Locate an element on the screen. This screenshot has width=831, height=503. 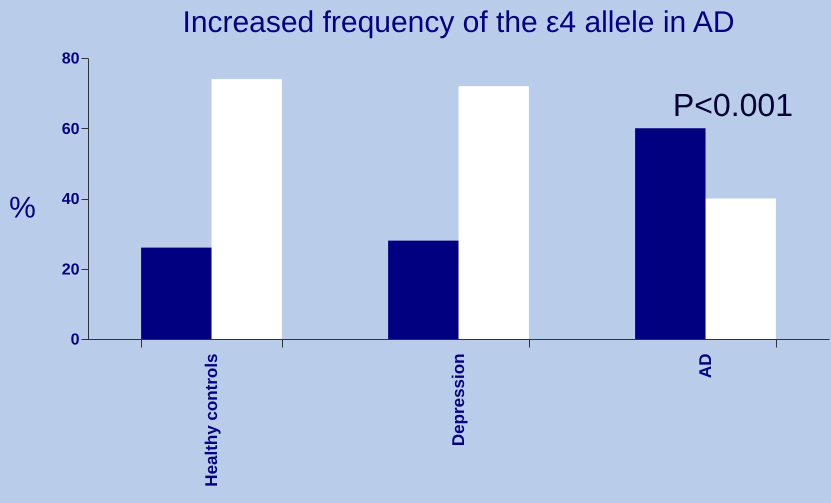
y-tick-label: 40 is located at coordinates (71, 199).